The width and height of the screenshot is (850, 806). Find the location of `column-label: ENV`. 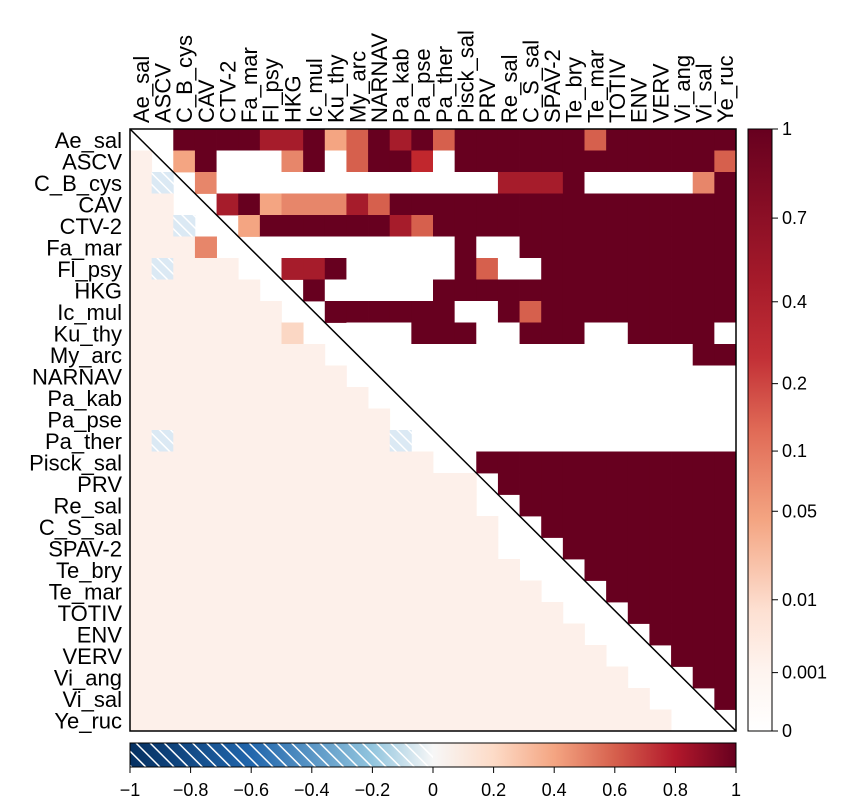

column-label: ENV is located at coordinates (639, 100).